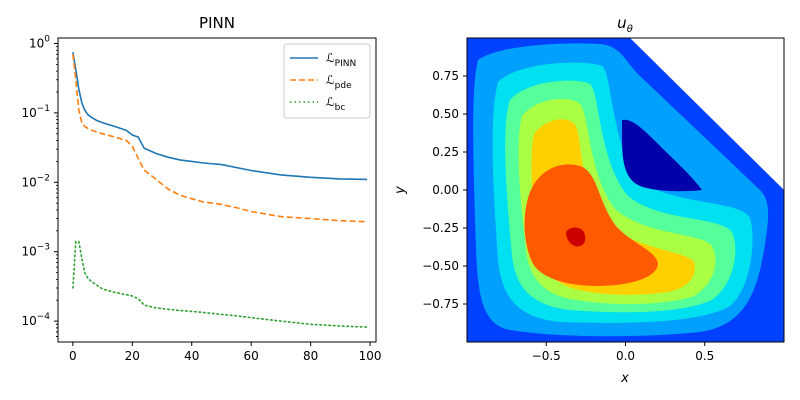 Image resolution: width=800 pixels, height=400 pixels. Describe the element at coordinates (220, 116) in the screenshot. I see `series-line-pinn` at that location.